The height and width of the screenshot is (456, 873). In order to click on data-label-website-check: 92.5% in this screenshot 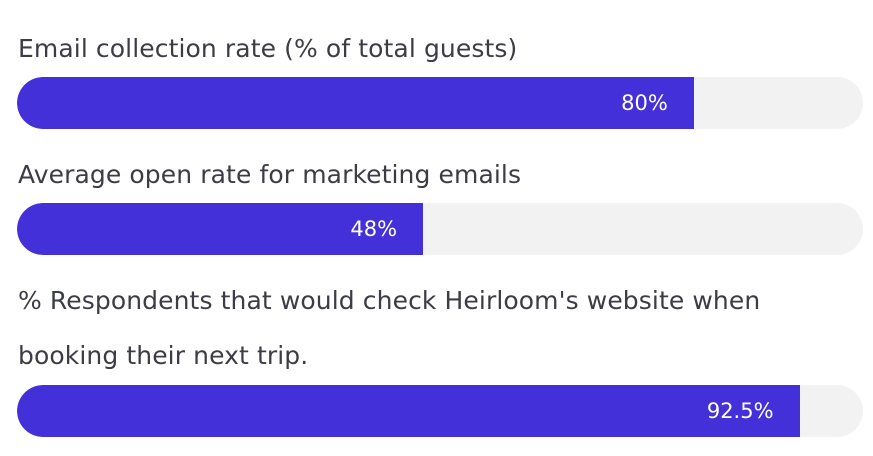, I will do `click(740, 411)`.